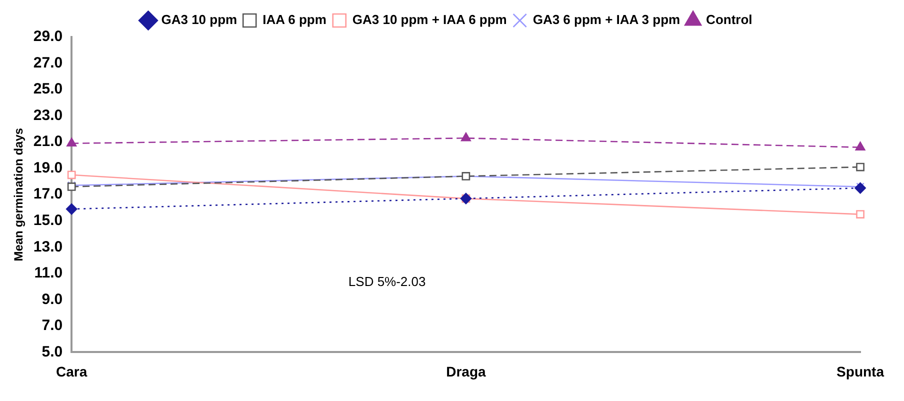 The width and height of the screenshot is (904, 401). I want to click on y-tick-label: 5.0, so click(52, 351).